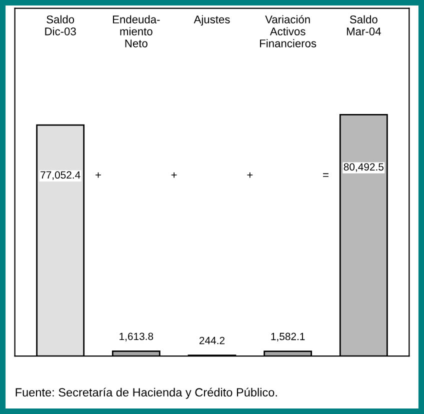 The image size is (424, 414). What do you see at coordinates (136, 31) in the screenshot?
I see `x-tick-label: Endeuda- miento Neto` at bounding box center [136, 31].